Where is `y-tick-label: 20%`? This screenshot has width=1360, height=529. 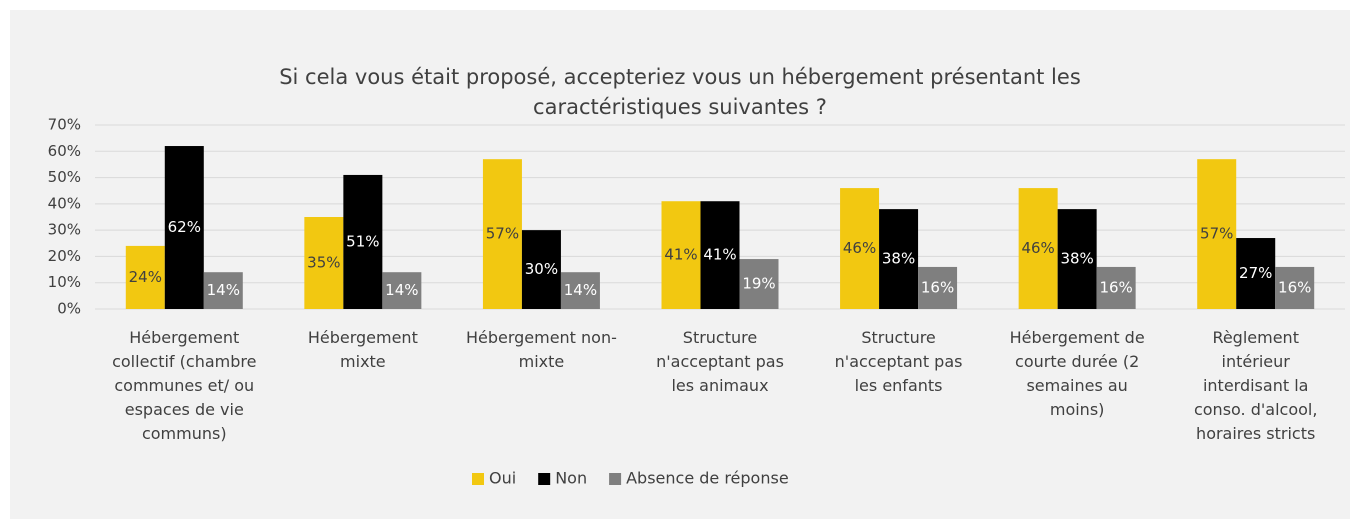
y-tick-label: 20% is located at coordinates (64, 256).